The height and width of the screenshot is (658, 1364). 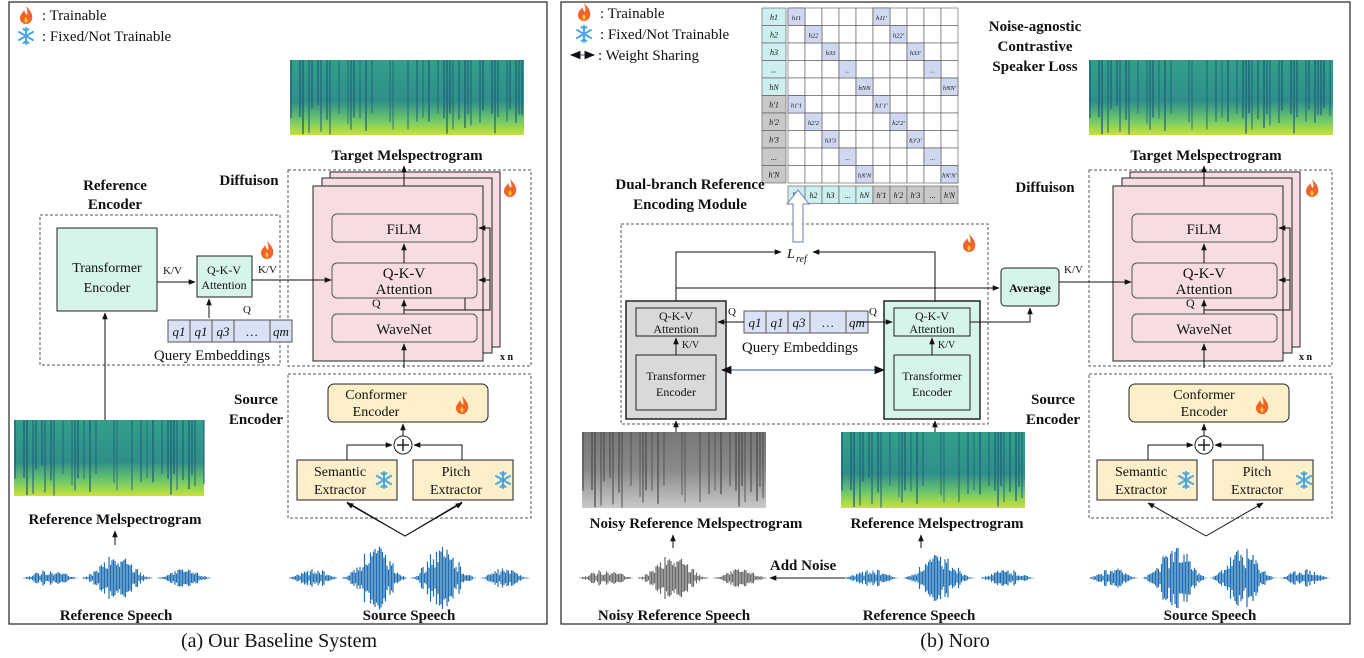 I want to click on query-token: qm, so click(x=857, y=322).